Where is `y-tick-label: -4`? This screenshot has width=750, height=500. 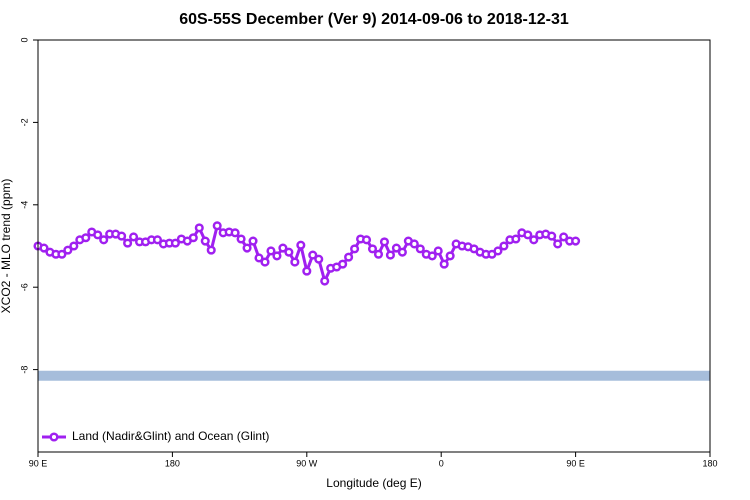 y-tick-label: -4 is located at coordinates (24, 205).